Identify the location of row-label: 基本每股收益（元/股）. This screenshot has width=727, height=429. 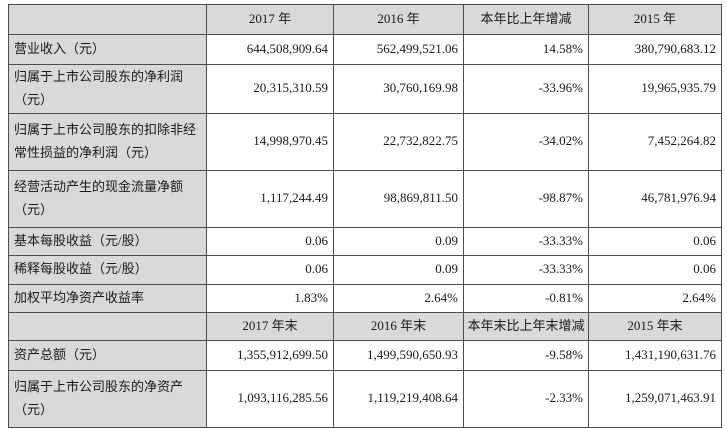
(107, 241).